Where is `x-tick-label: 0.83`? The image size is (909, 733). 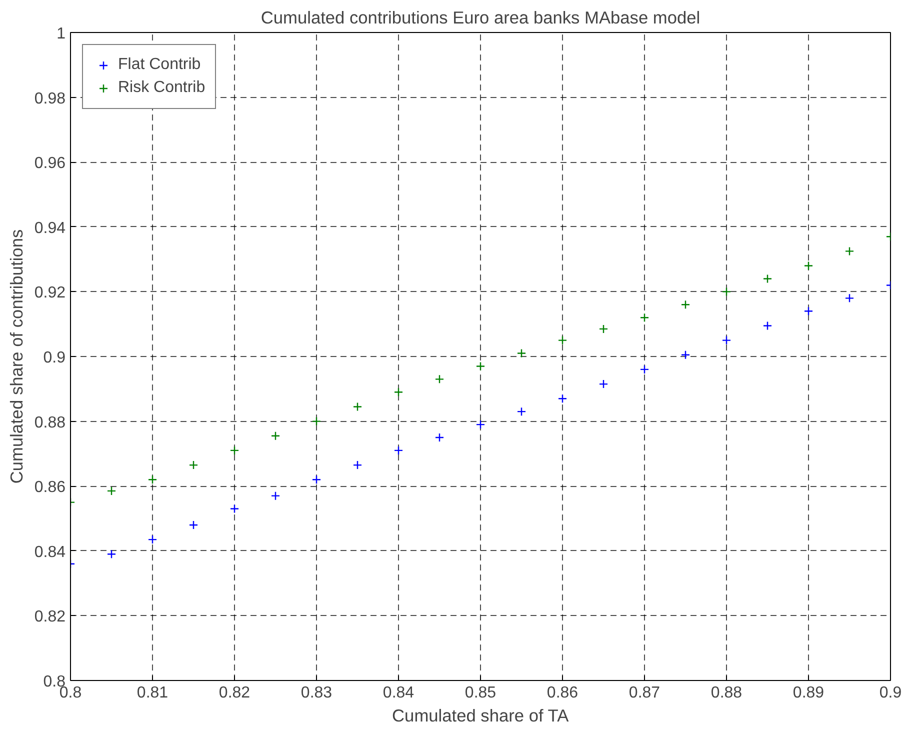
x-tick-label: 0.83 is located at coordinates (316, 693).